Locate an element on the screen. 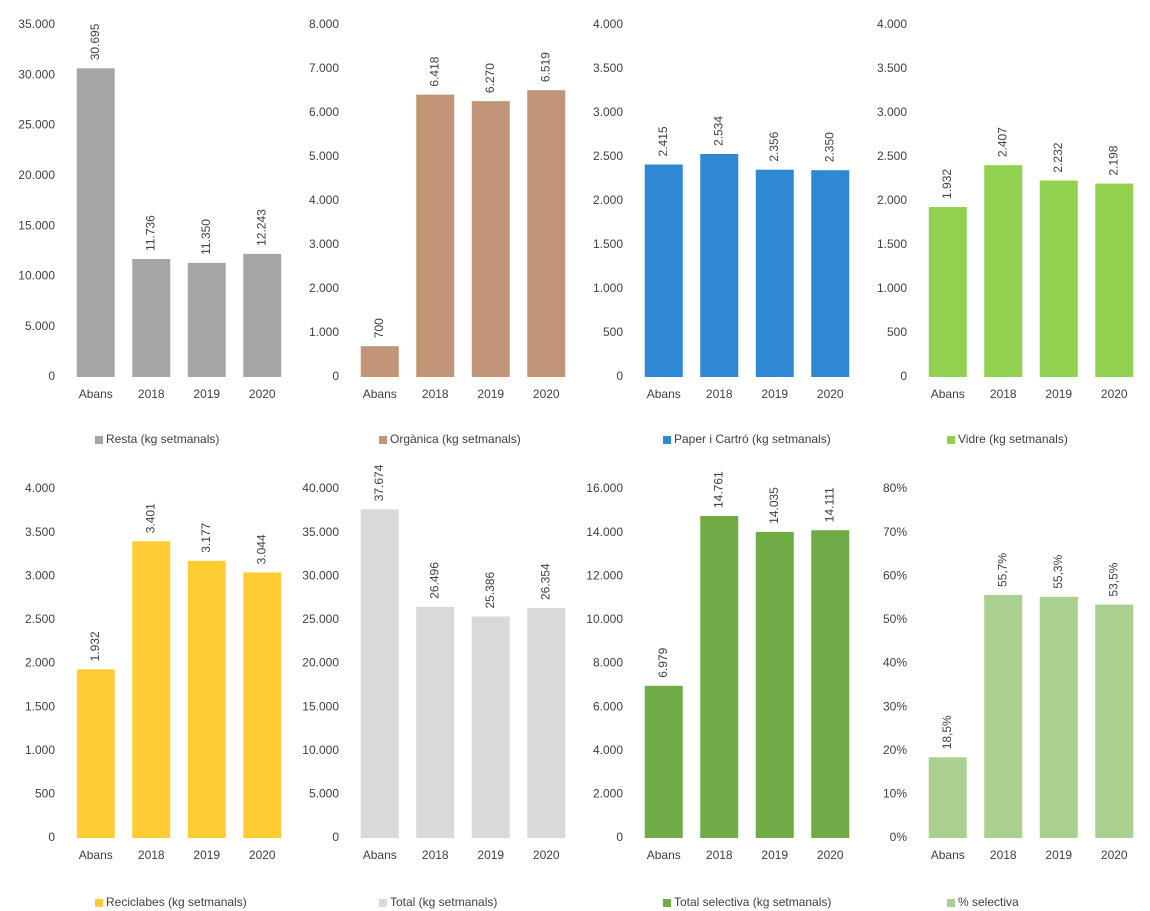 The image size is (1150, 911). legend-label: Orgànica (kg setmanals) is located at coordinates (455, 439).